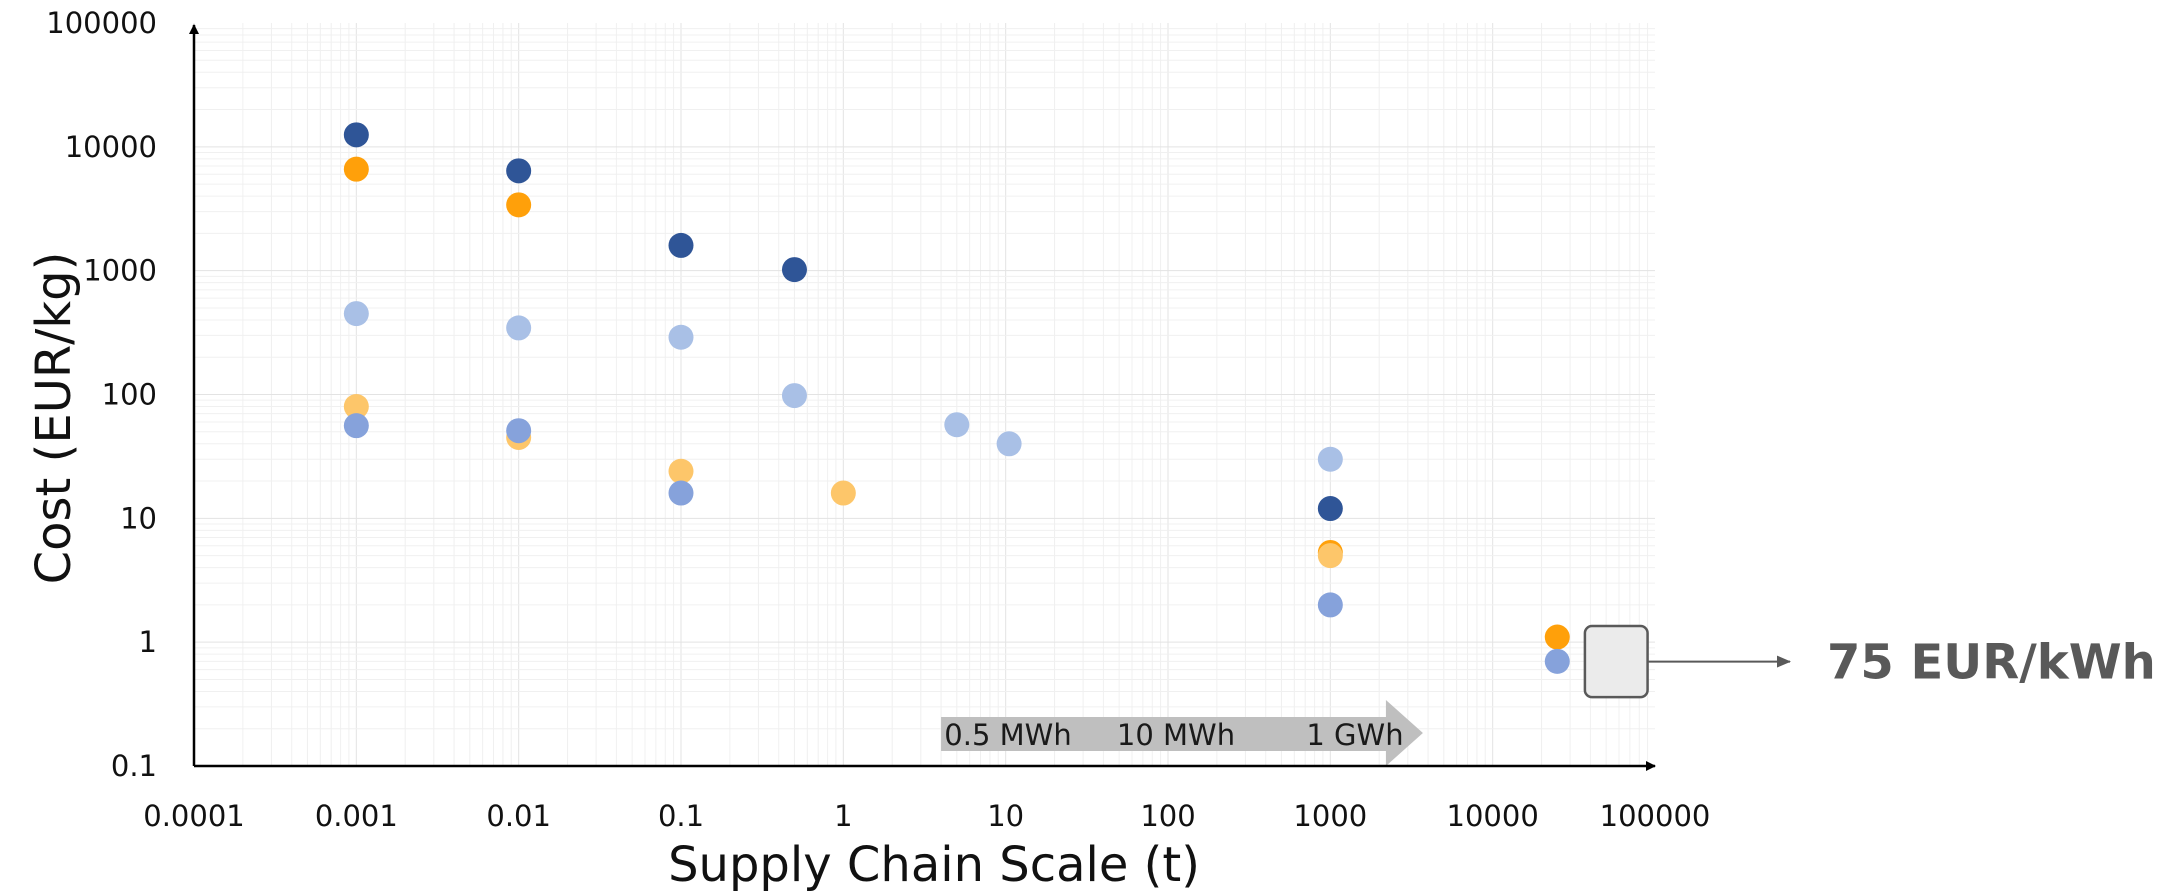  Describe the element at coordinates (1493, 816) in the screenshot. I see `x-tick-label: 10000` at that location.